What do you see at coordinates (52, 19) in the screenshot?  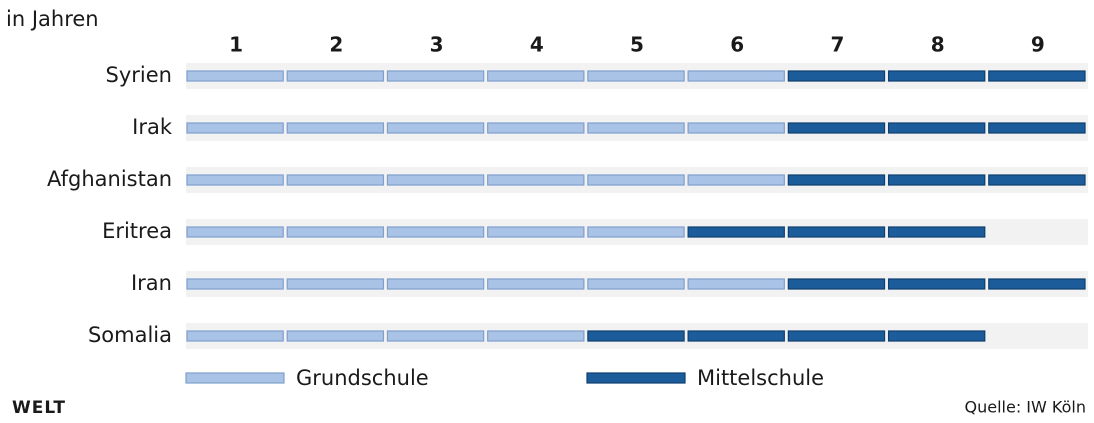 I see `axis-label: in Jahren` at bounding box center [52, 19].